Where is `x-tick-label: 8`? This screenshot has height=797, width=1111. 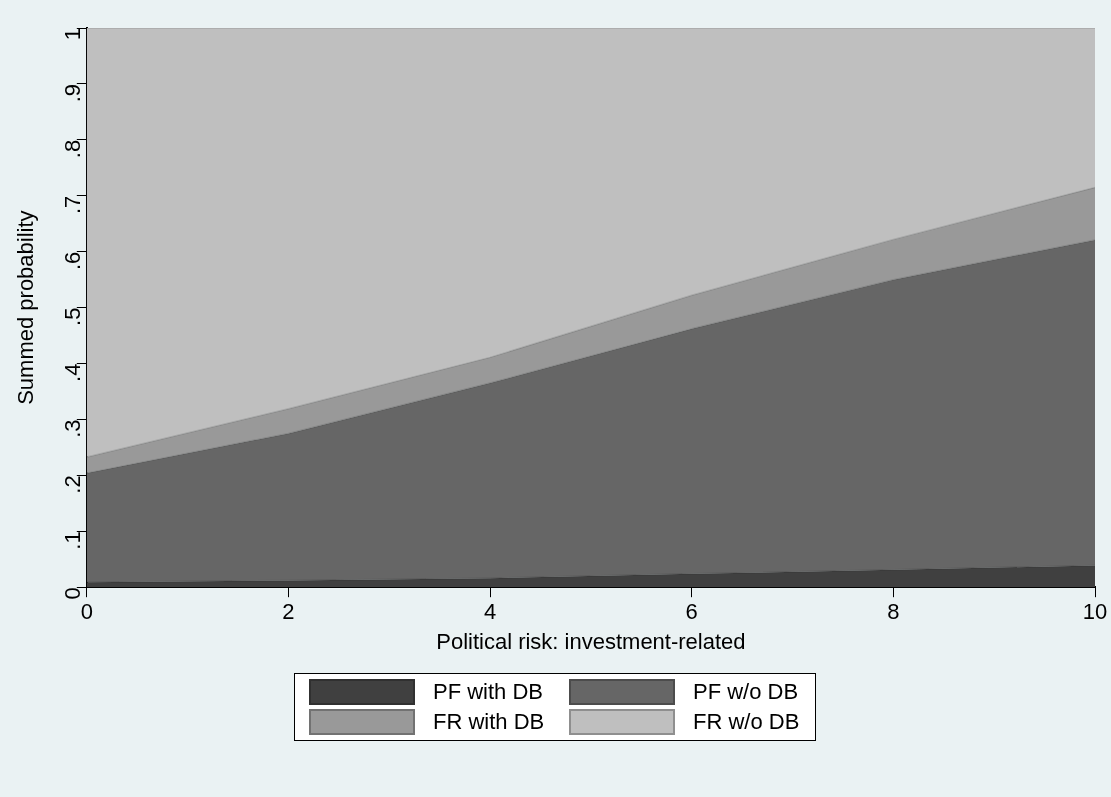
x-tick-label: 8 is located at coordinates (893, 612).